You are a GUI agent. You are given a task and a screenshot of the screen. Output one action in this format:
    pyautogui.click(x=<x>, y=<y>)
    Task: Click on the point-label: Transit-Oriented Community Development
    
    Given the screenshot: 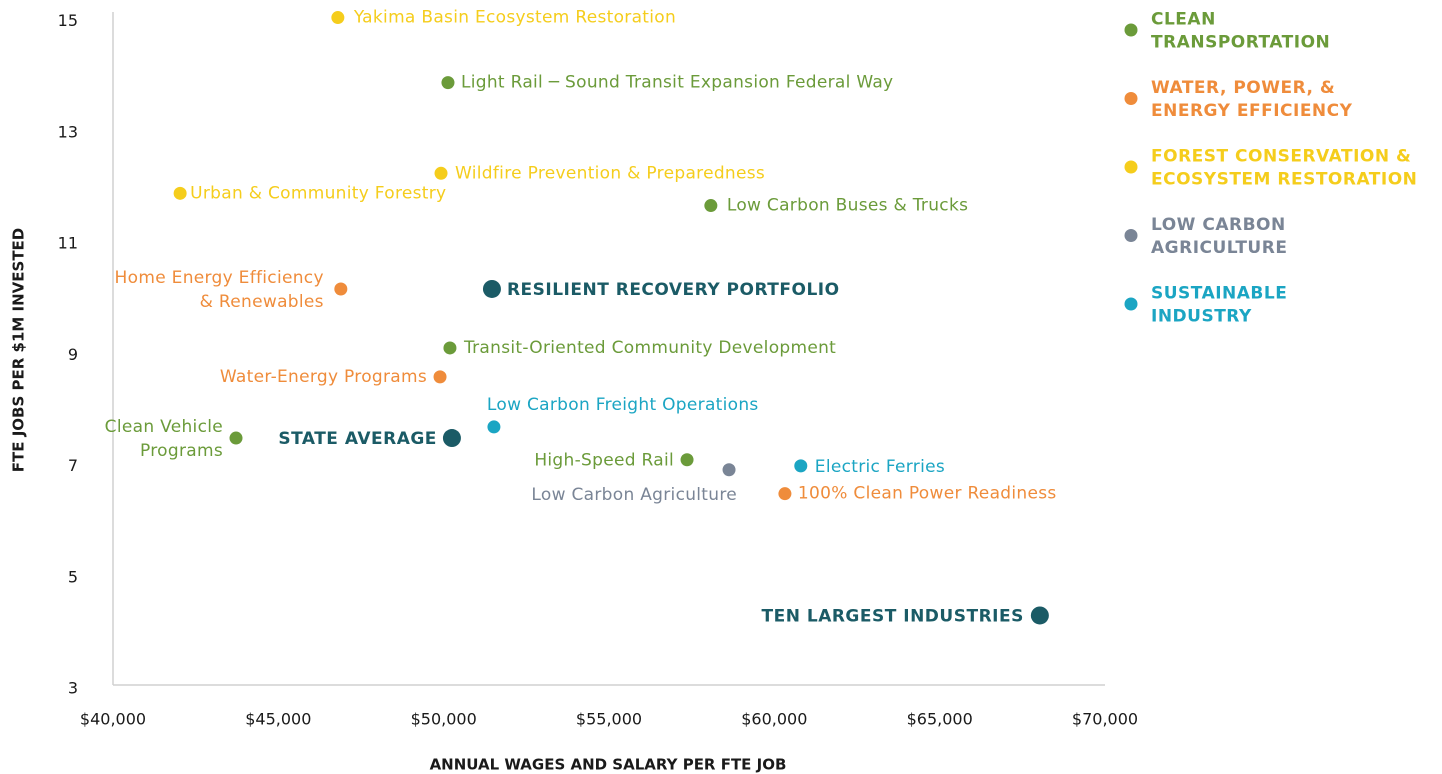 What is the action you would take?
    pyautogui.click(x=649, y=348)
    